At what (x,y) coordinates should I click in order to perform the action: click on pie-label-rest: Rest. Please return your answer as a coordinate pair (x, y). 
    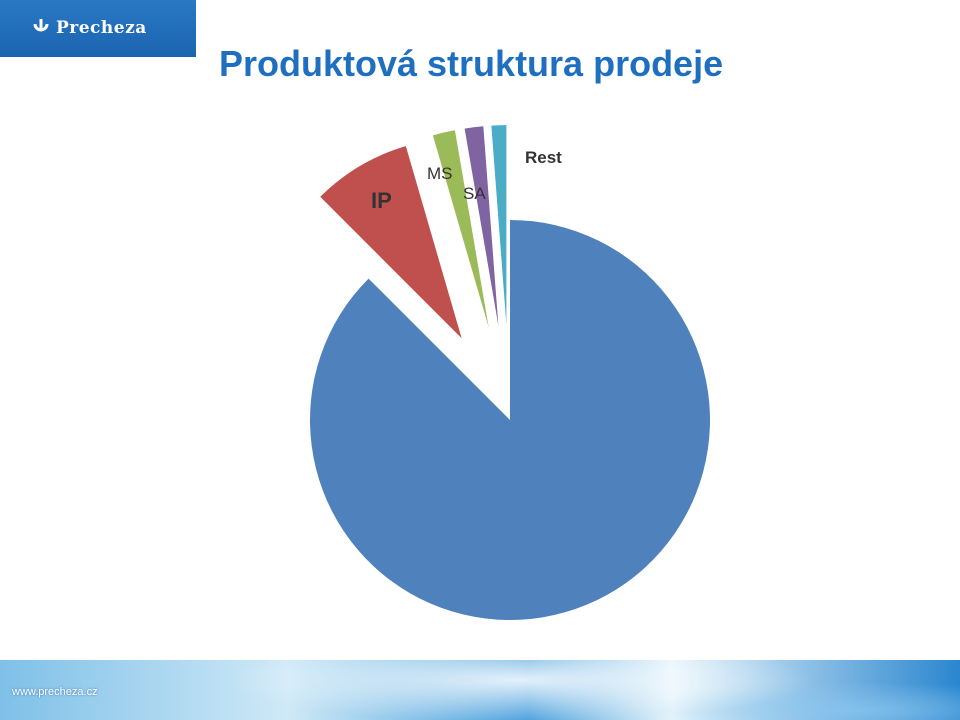
    Looking at the image, I should click on (543, 157).